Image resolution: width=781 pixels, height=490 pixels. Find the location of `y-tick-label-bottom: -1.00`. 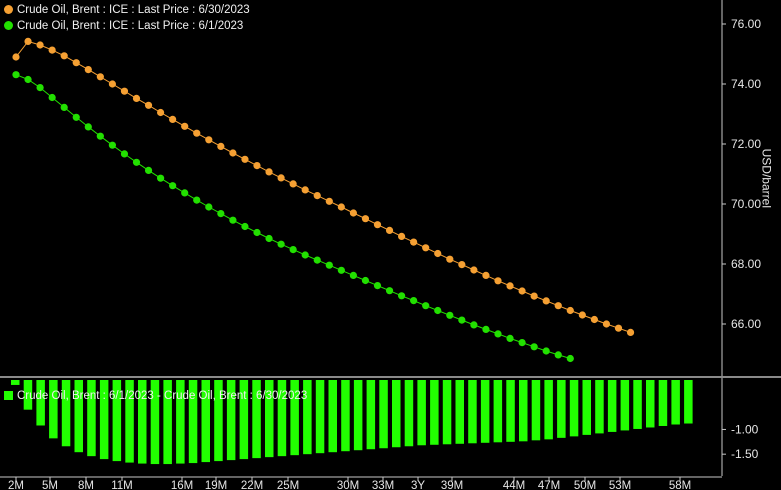

y-tick-label-bottom: -1.00 is located at coordinates (745, 429).